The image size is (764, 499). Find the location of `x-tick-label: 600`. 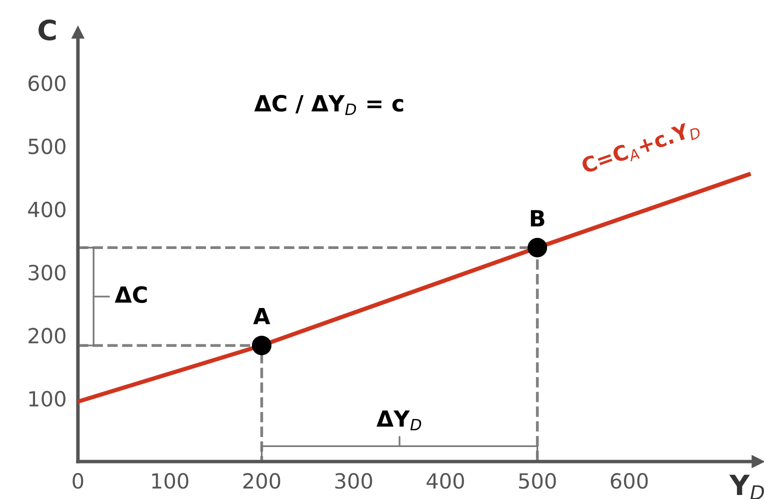

x-tick-label: 600 is located at coordinates (629, 481).